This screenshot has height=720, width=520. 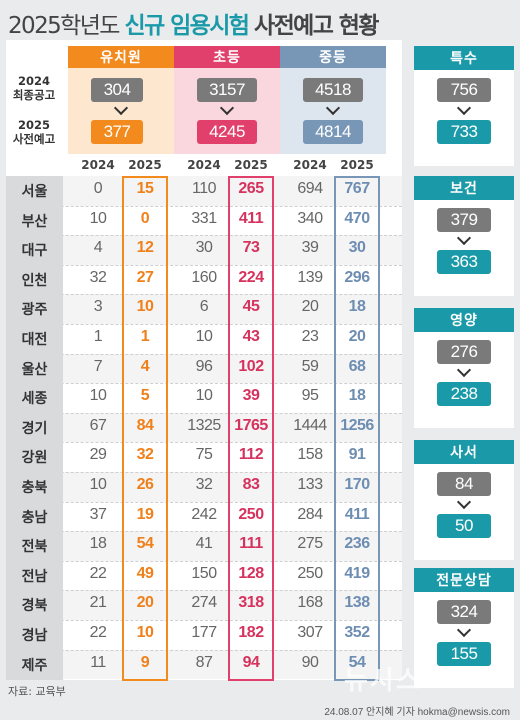 I want to click on year-label: 2024, so click(x=204, y=165).